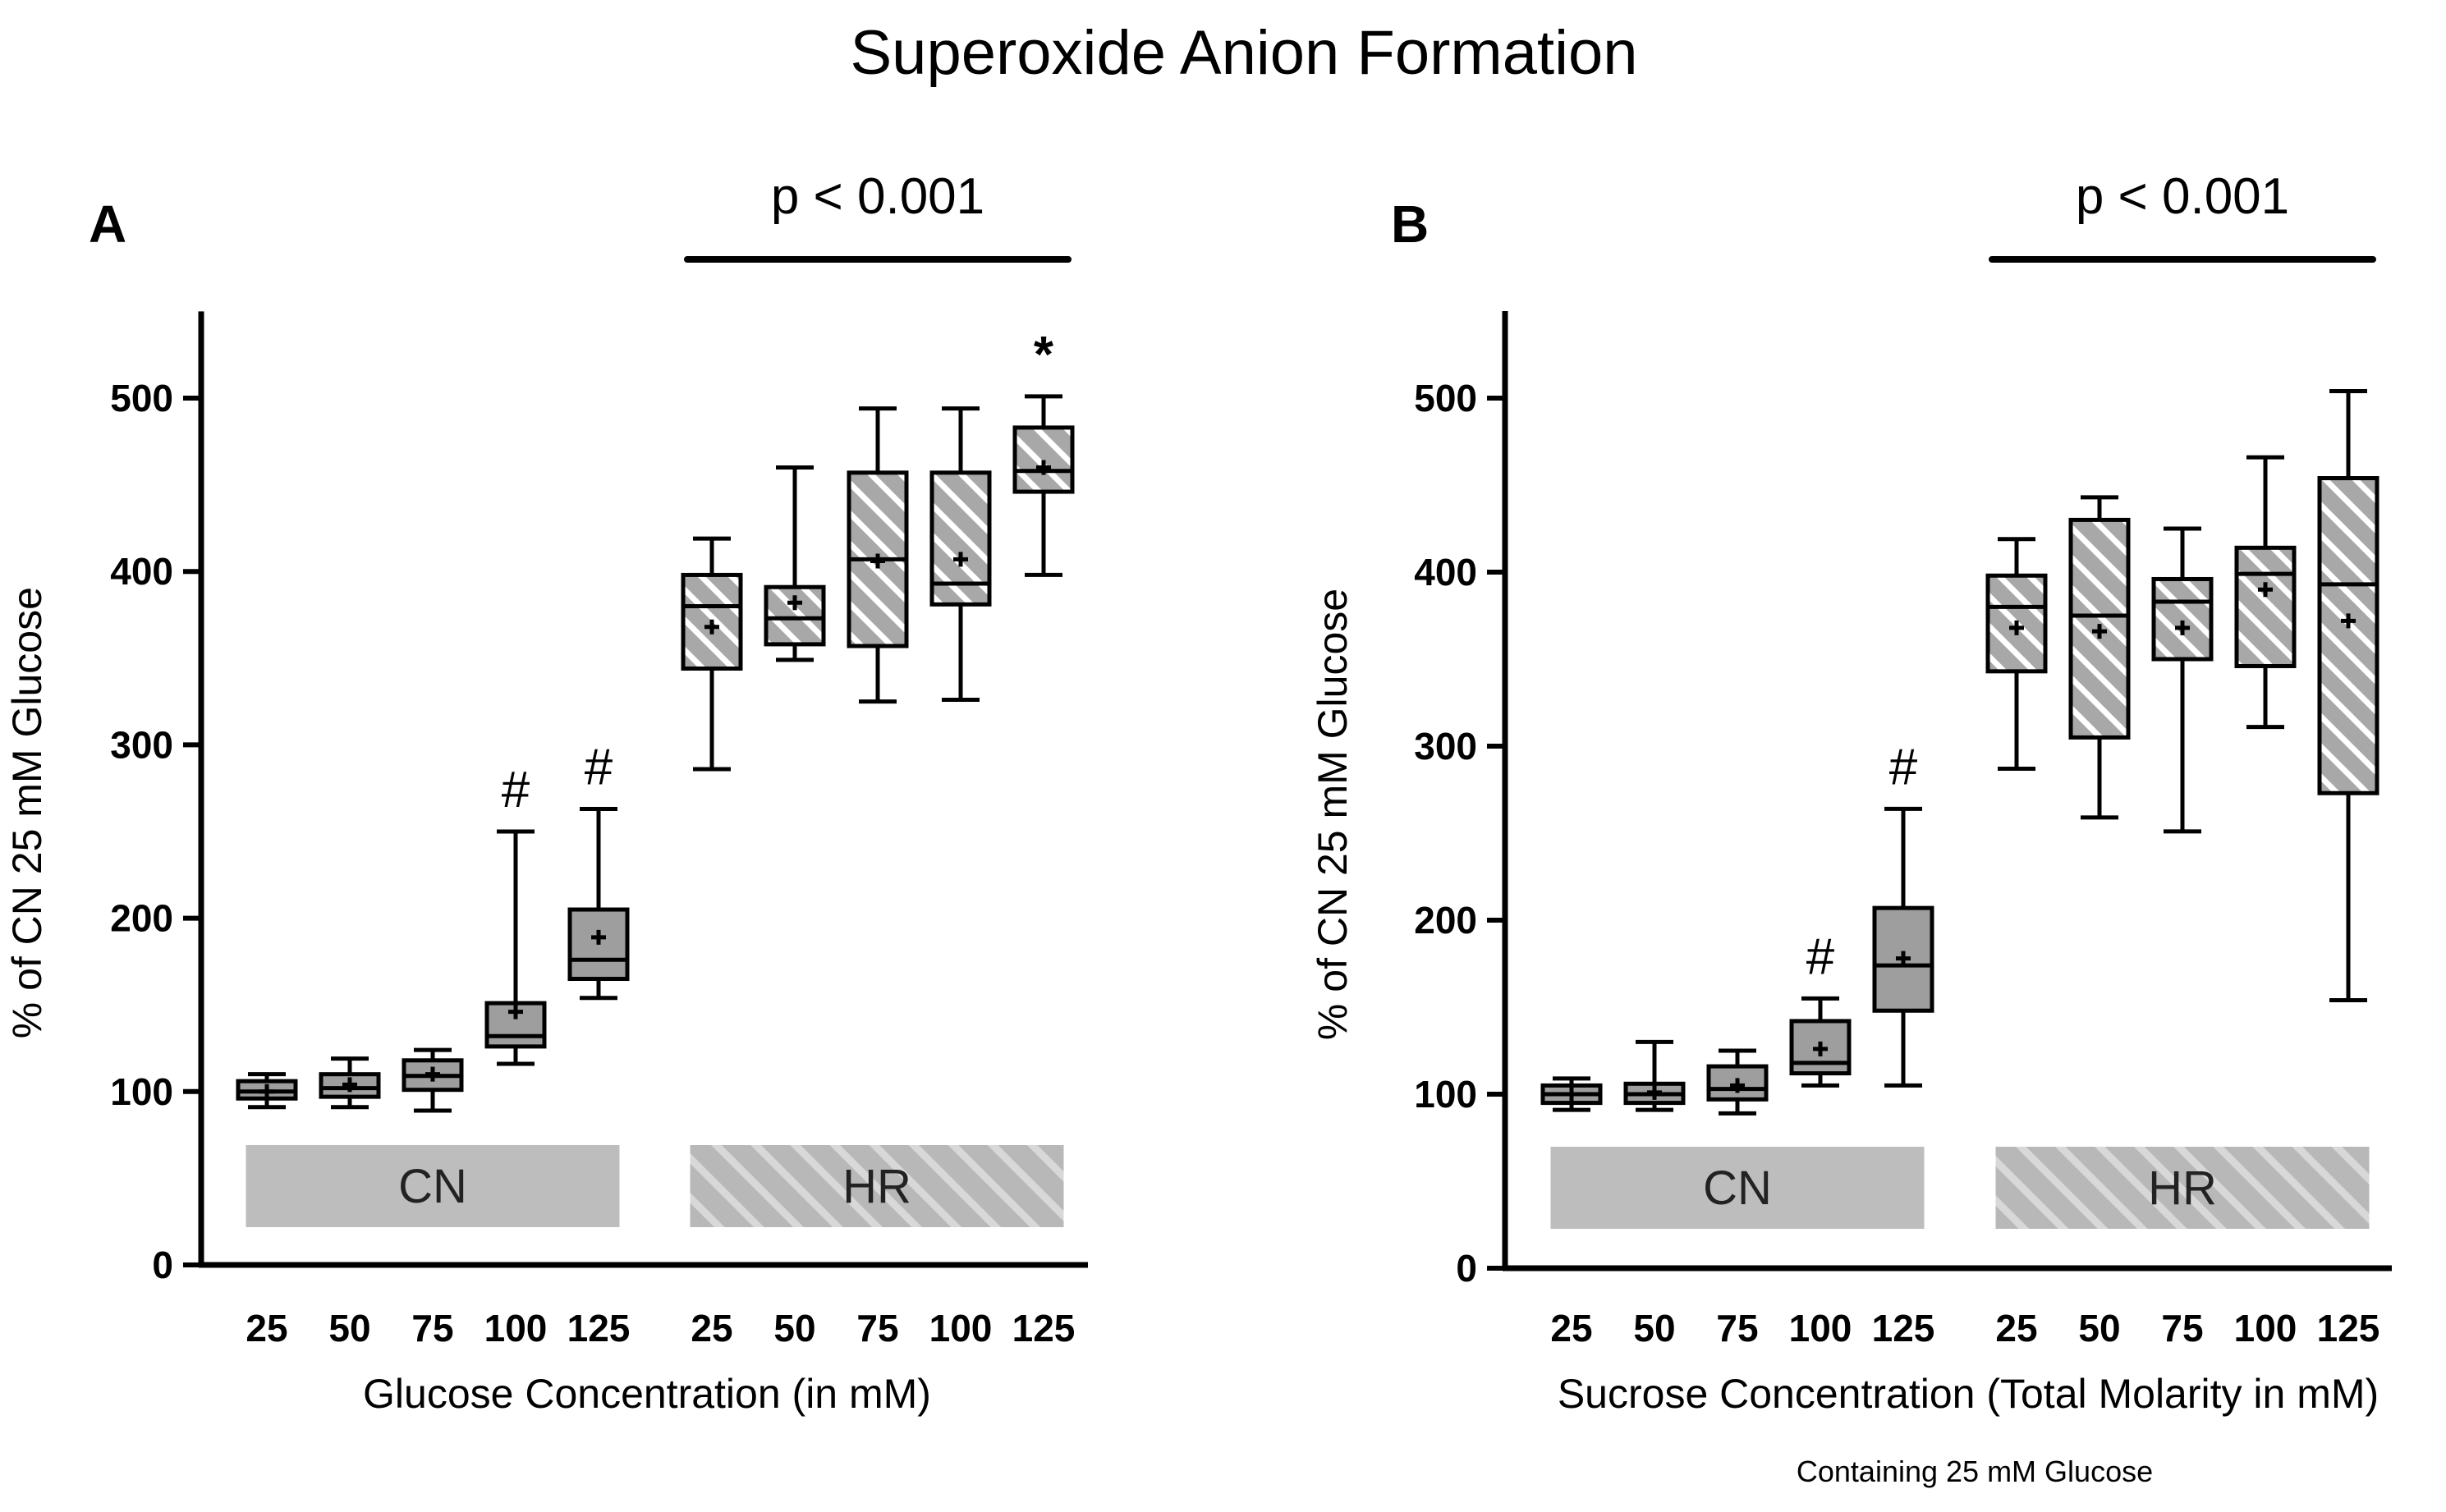 The image size is (2446, 1512). Describe the element at coordinates (1244, 53) in the screenshot. I see `figure-title: Superoxide Anion Formation` at that location.